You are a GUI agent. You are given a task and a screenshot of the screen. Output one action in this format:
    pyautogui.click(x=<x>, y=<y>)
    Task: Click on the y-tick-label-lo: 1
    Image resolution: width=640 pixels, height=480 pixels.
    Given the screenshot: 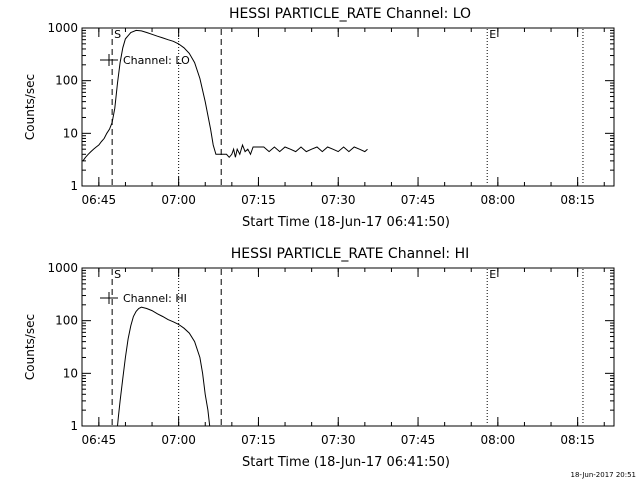 What is the action you would take?
    pyautogui.click(x=74, y=186)
    